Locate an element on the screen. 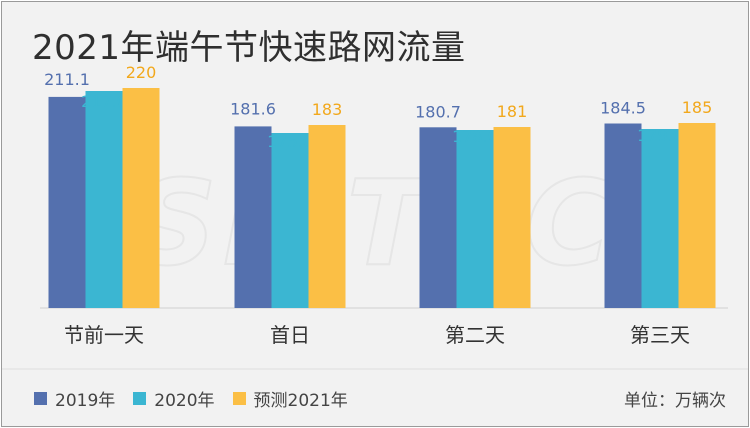 This screenshot has height=428, width=750. legend-label-2020: 2020年 is located at coordinates (184, 401).